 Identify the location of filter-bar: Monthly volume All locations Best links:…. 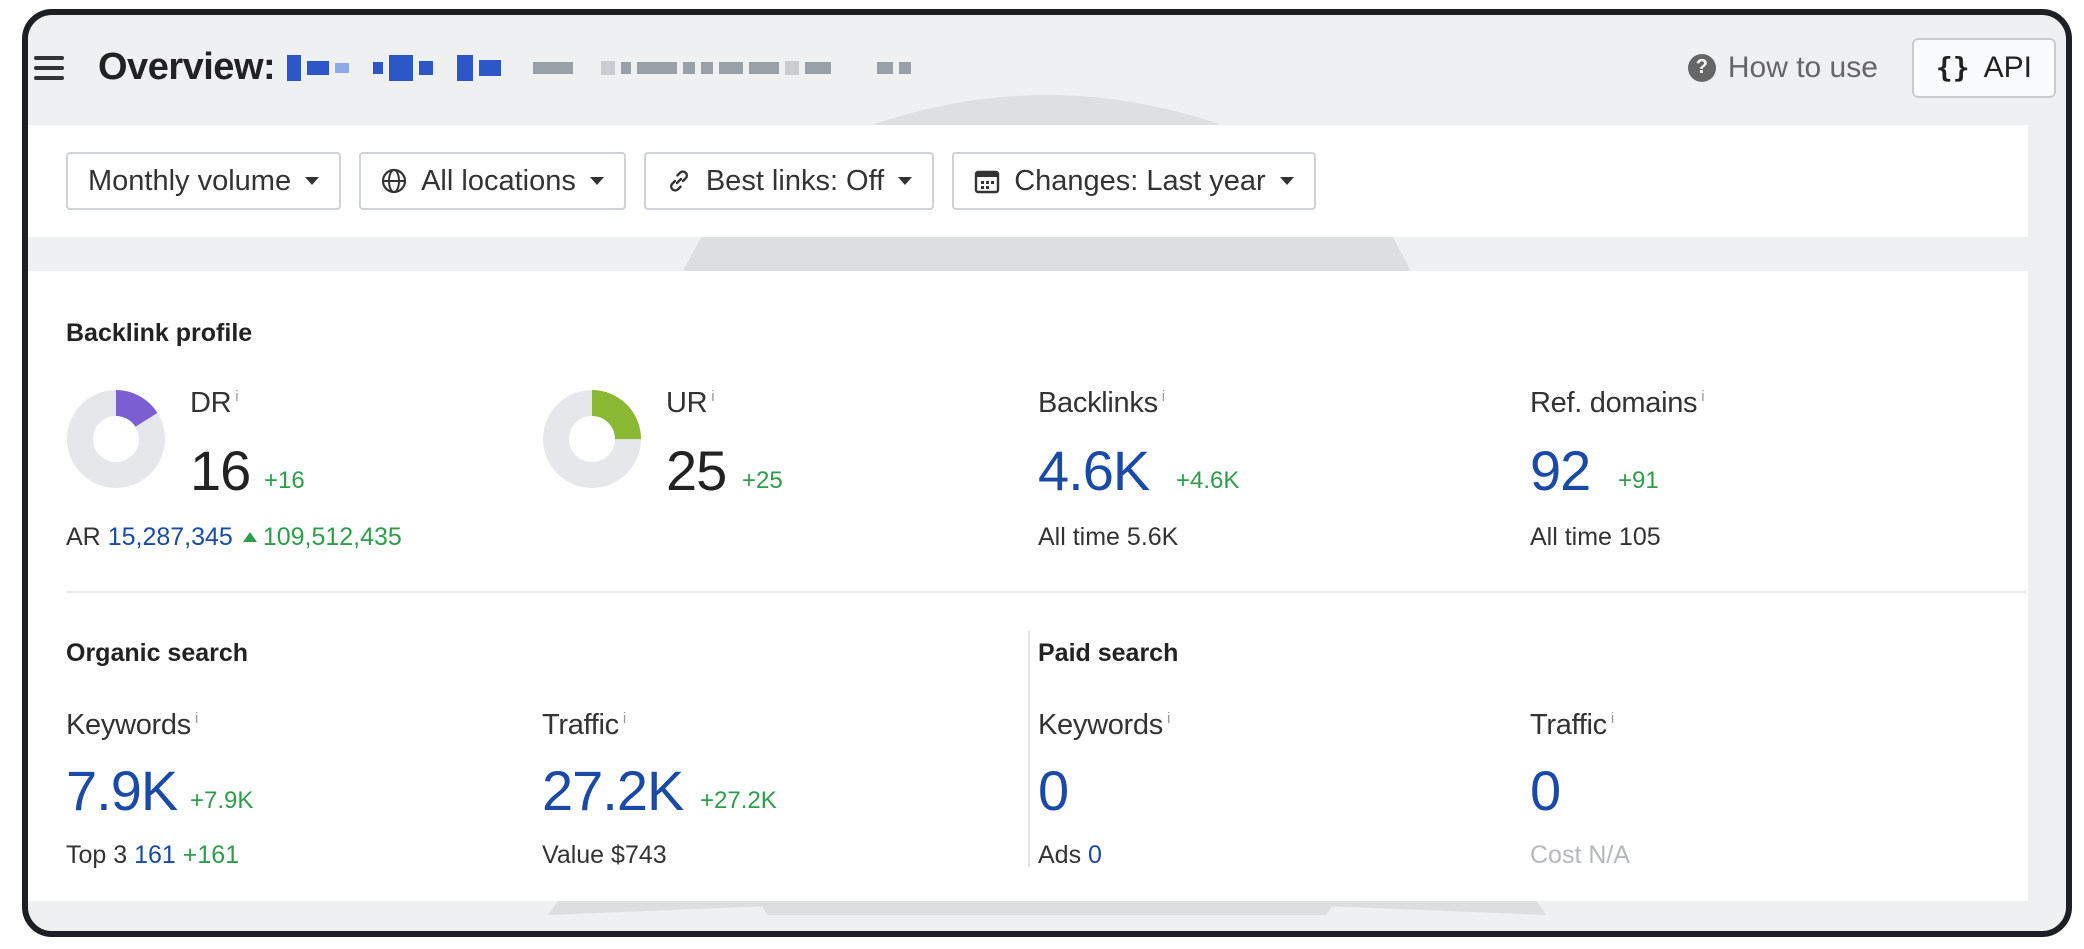
(1028, 181).